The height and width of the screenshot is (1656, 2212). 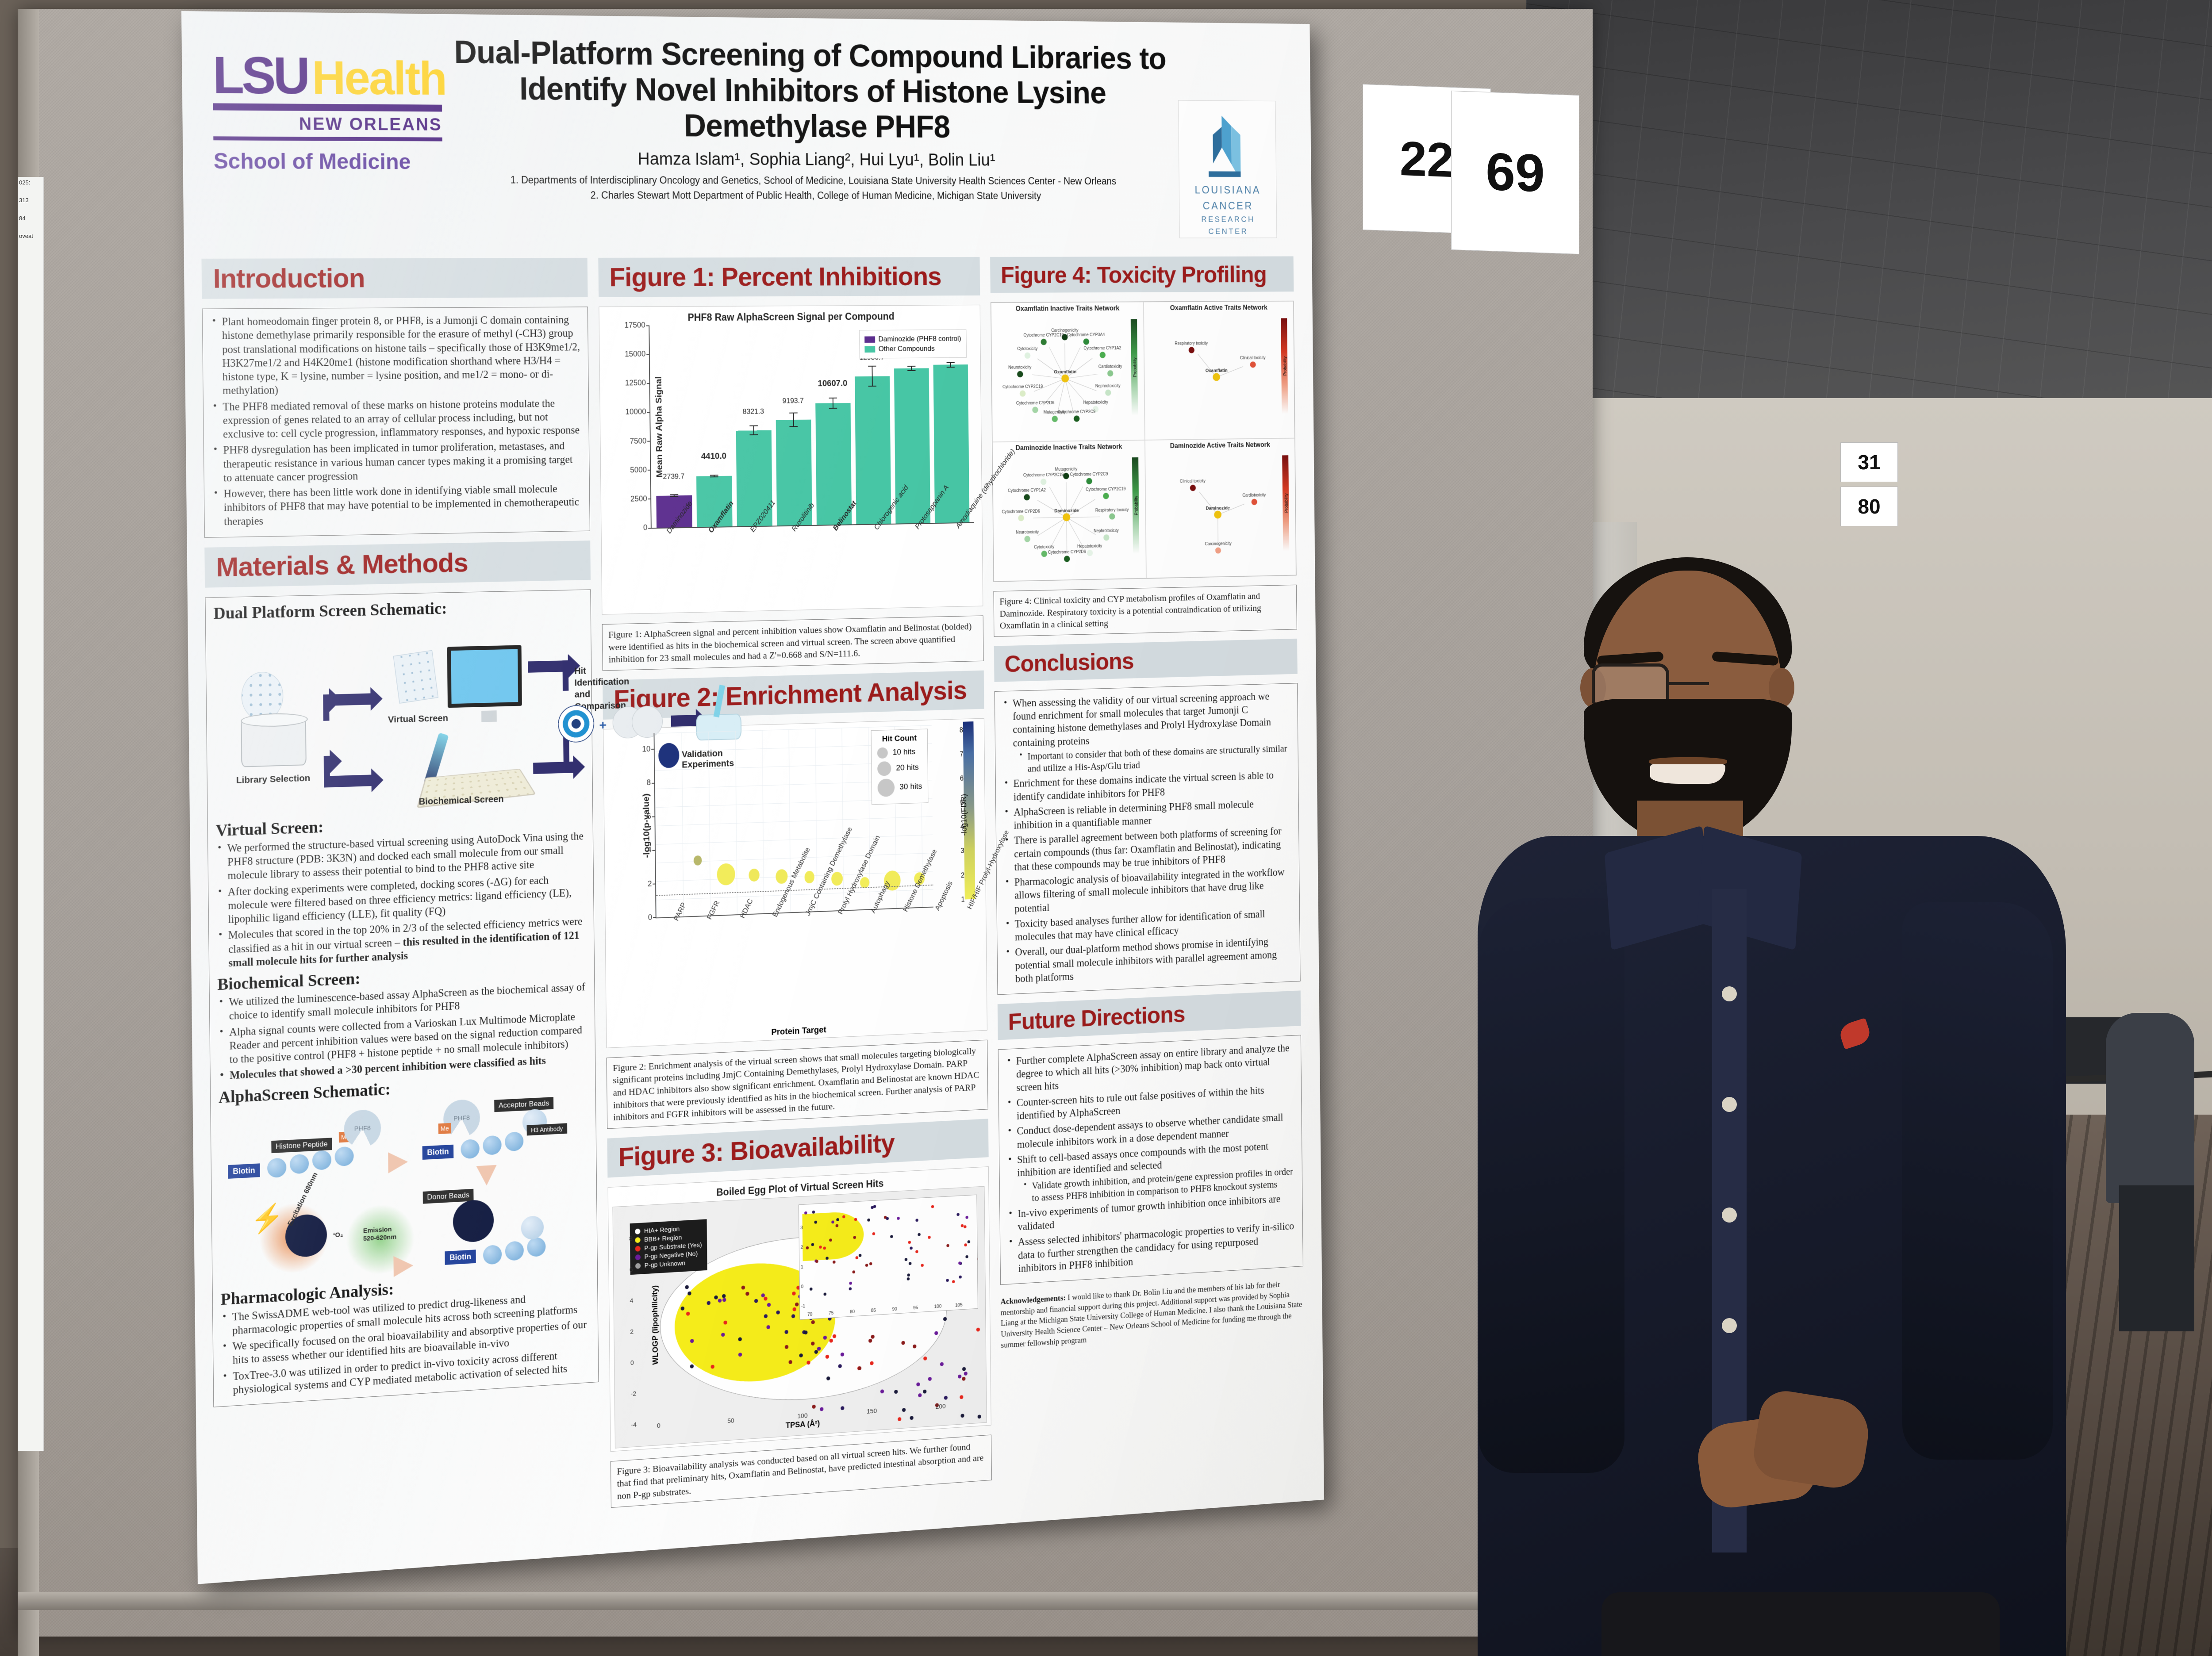 I want to click on label-phf8-protein: PHF8, so click(x=363, y=1128).